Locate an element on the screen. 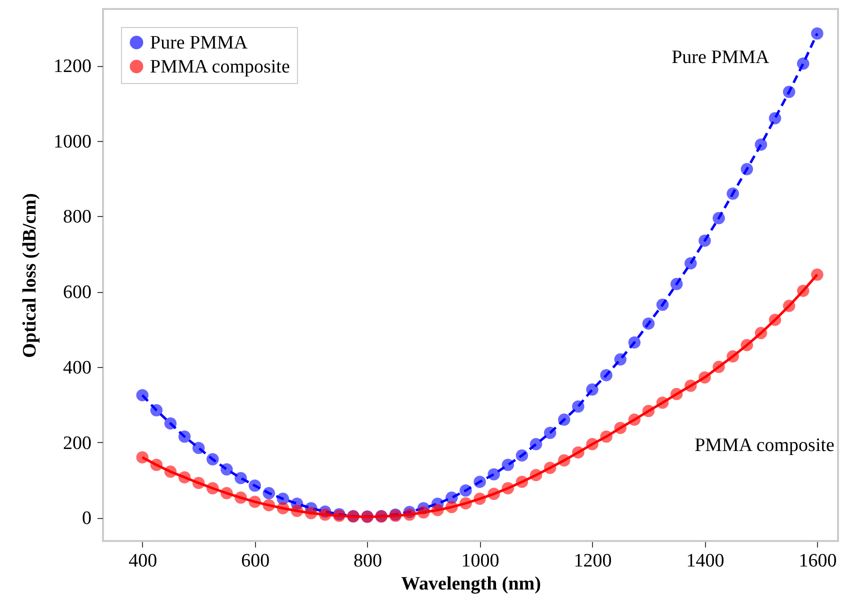 The width and height of the screenshot is (843, 604). y-tick-label: 200 is located at coordinates (77, 443).